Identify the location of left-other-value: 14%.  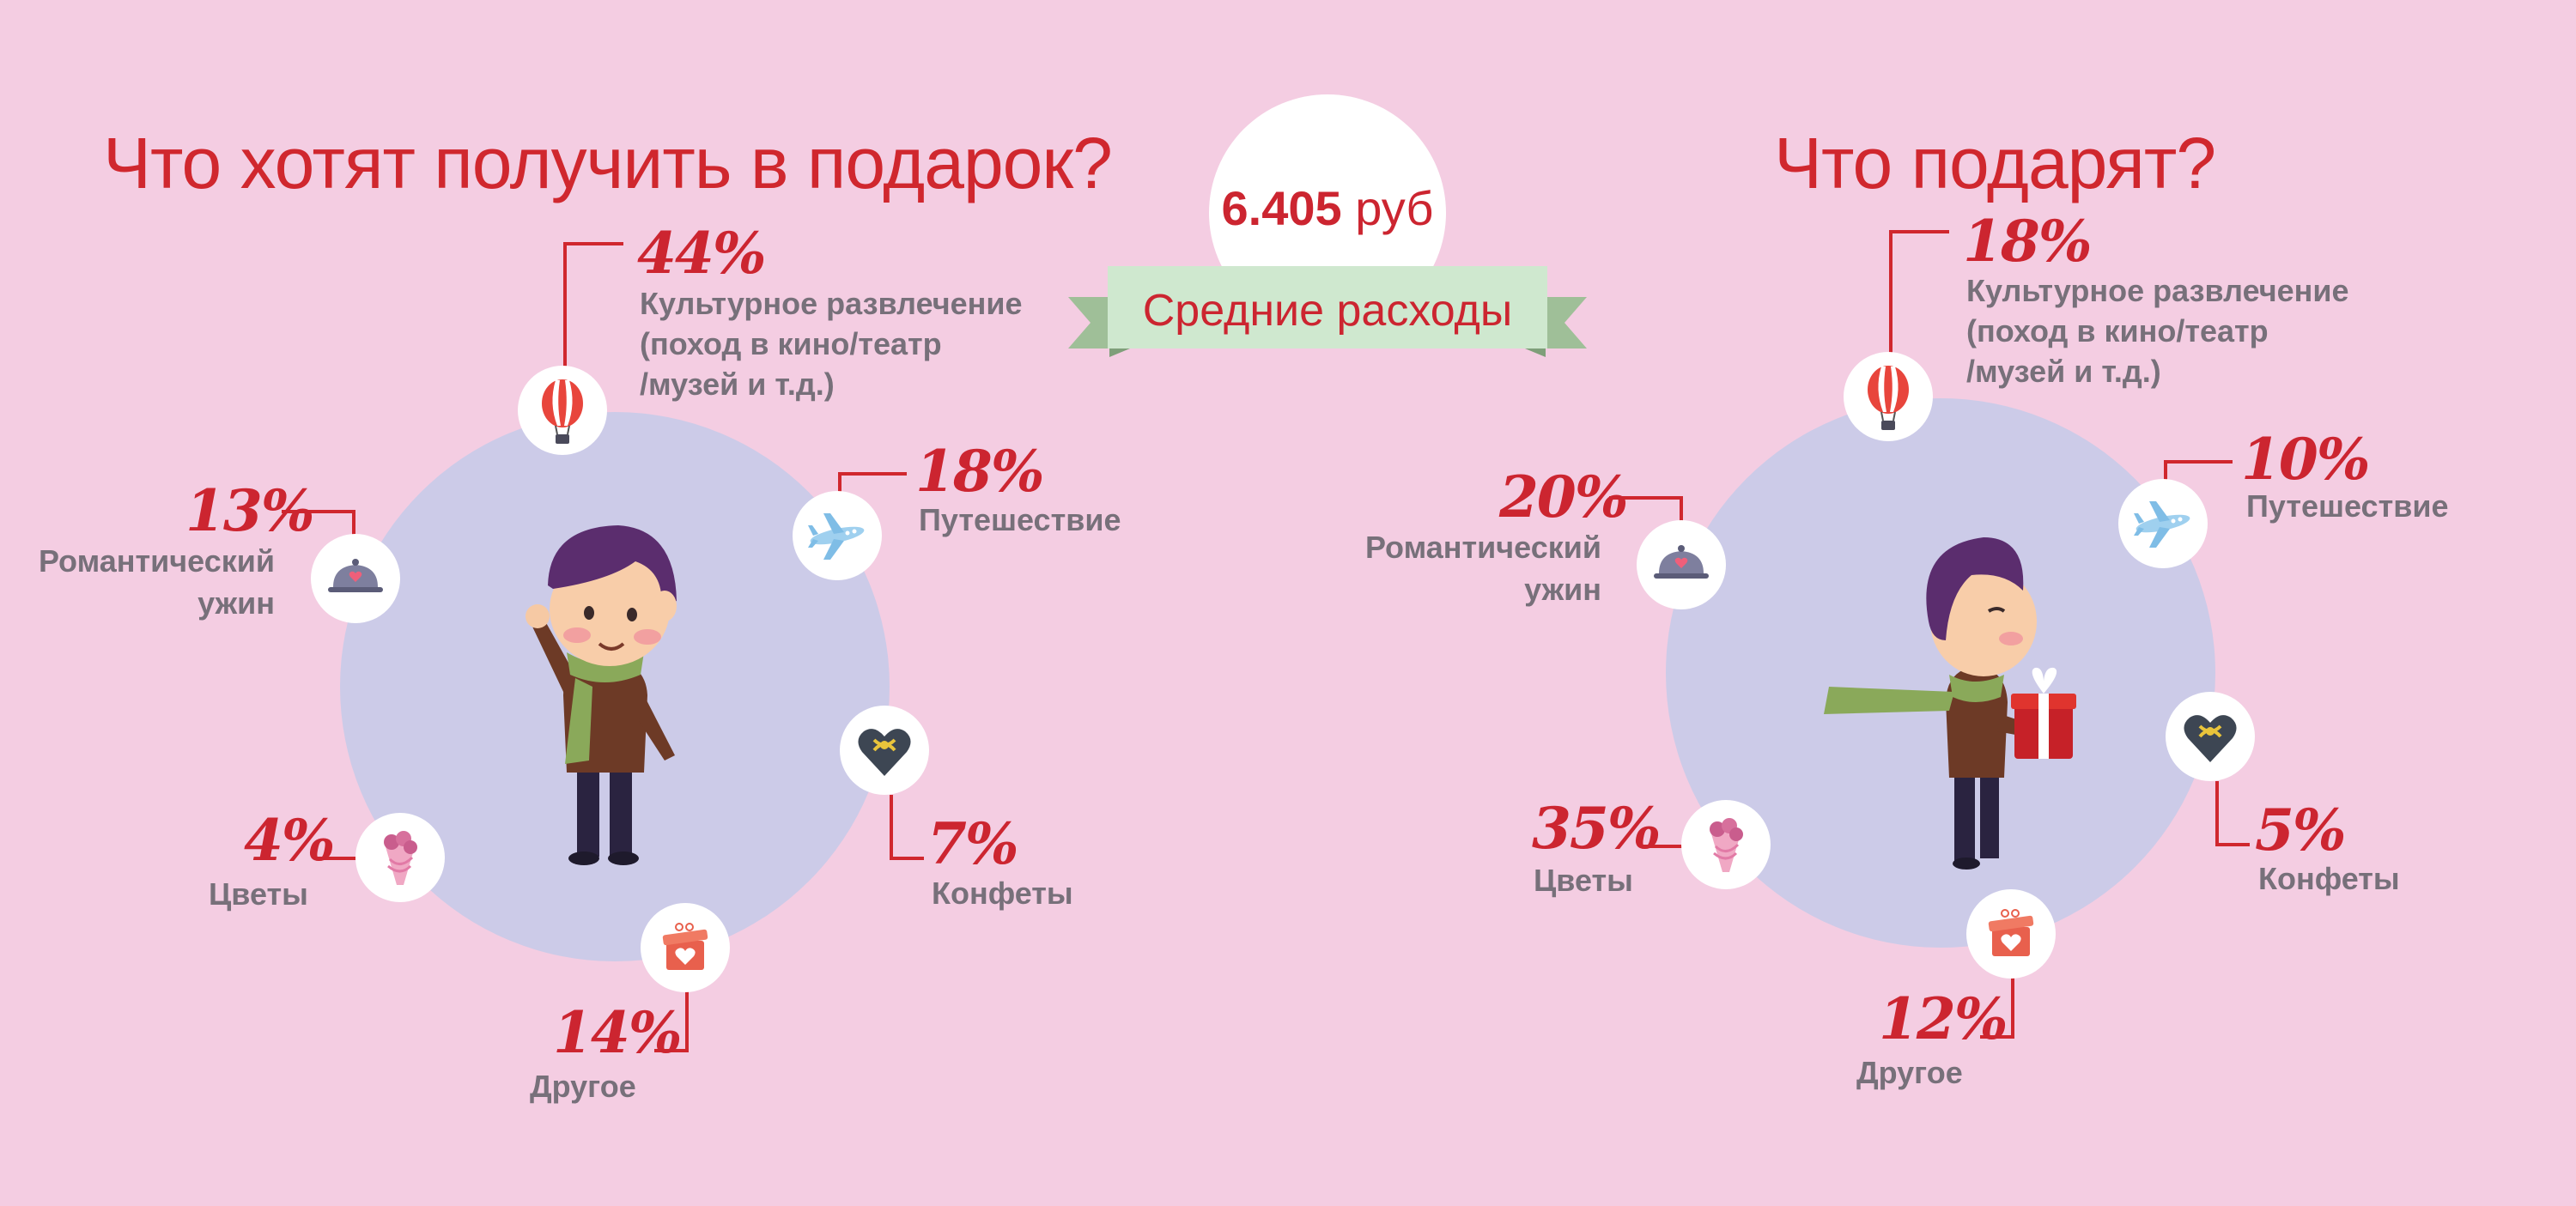
(618, 1032).